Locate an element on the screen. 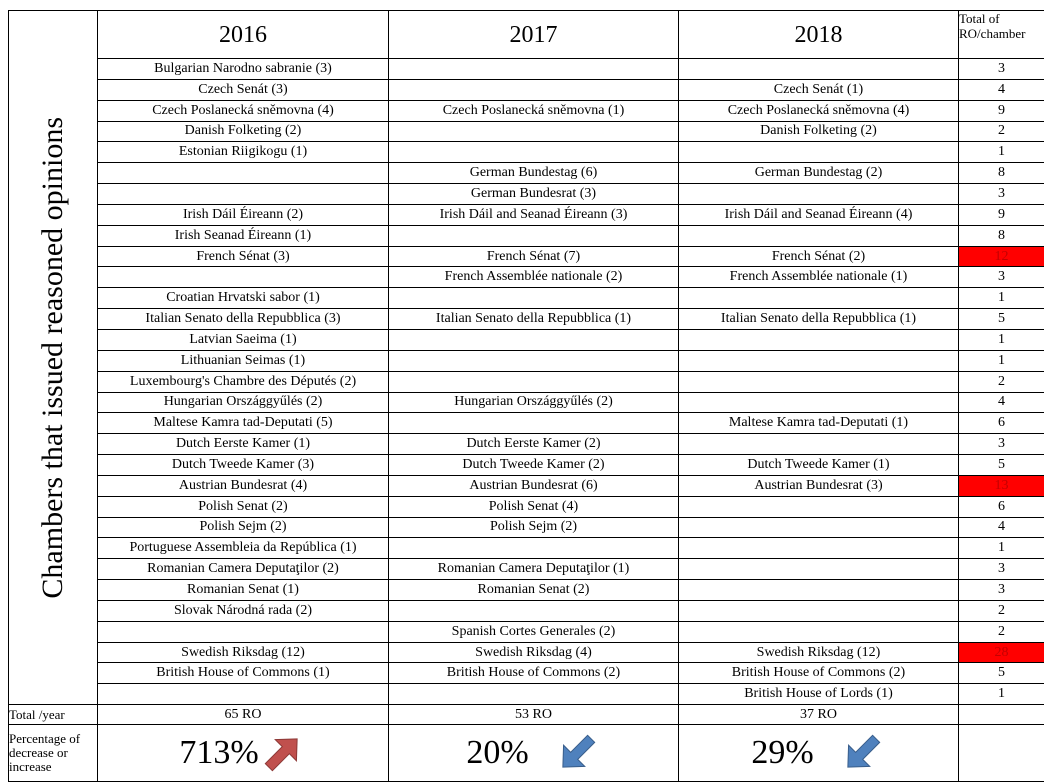 The image size is (1044, 782). data-row: Croatian Hrvatski sabor (1)1 is located at coordinates (526, 298).